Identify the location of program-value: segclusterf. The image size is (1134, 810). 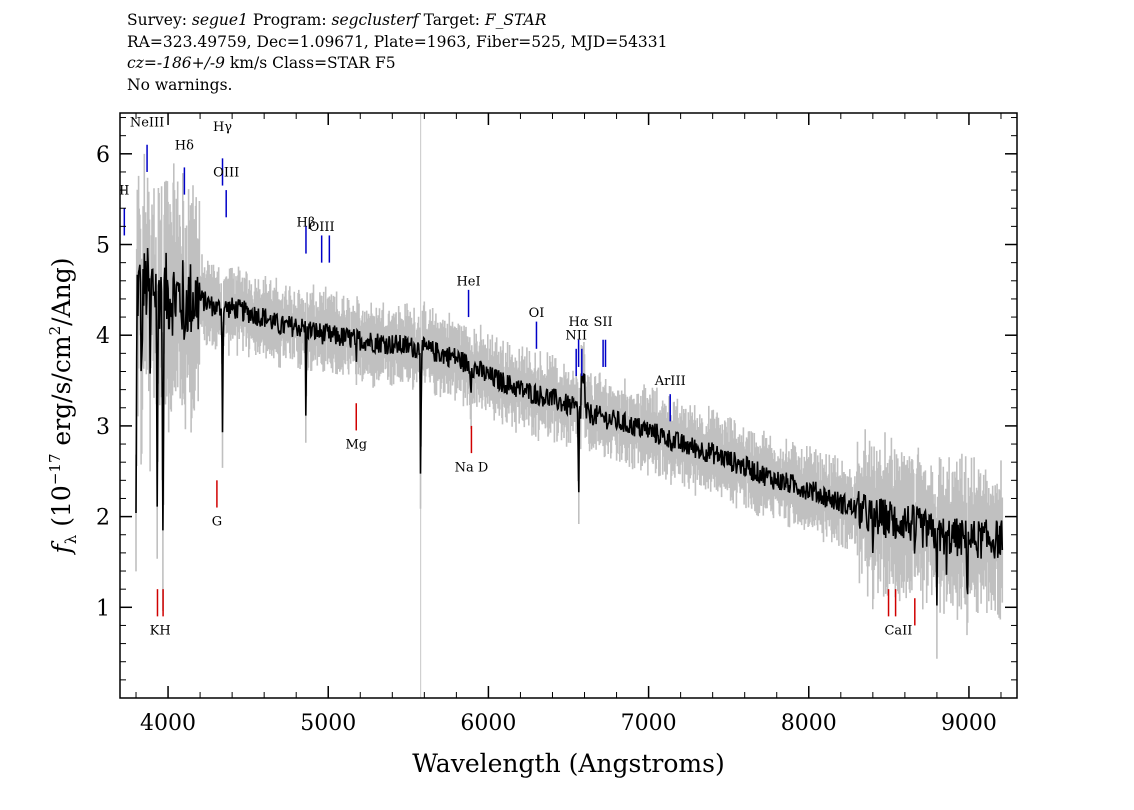
(375, 20).